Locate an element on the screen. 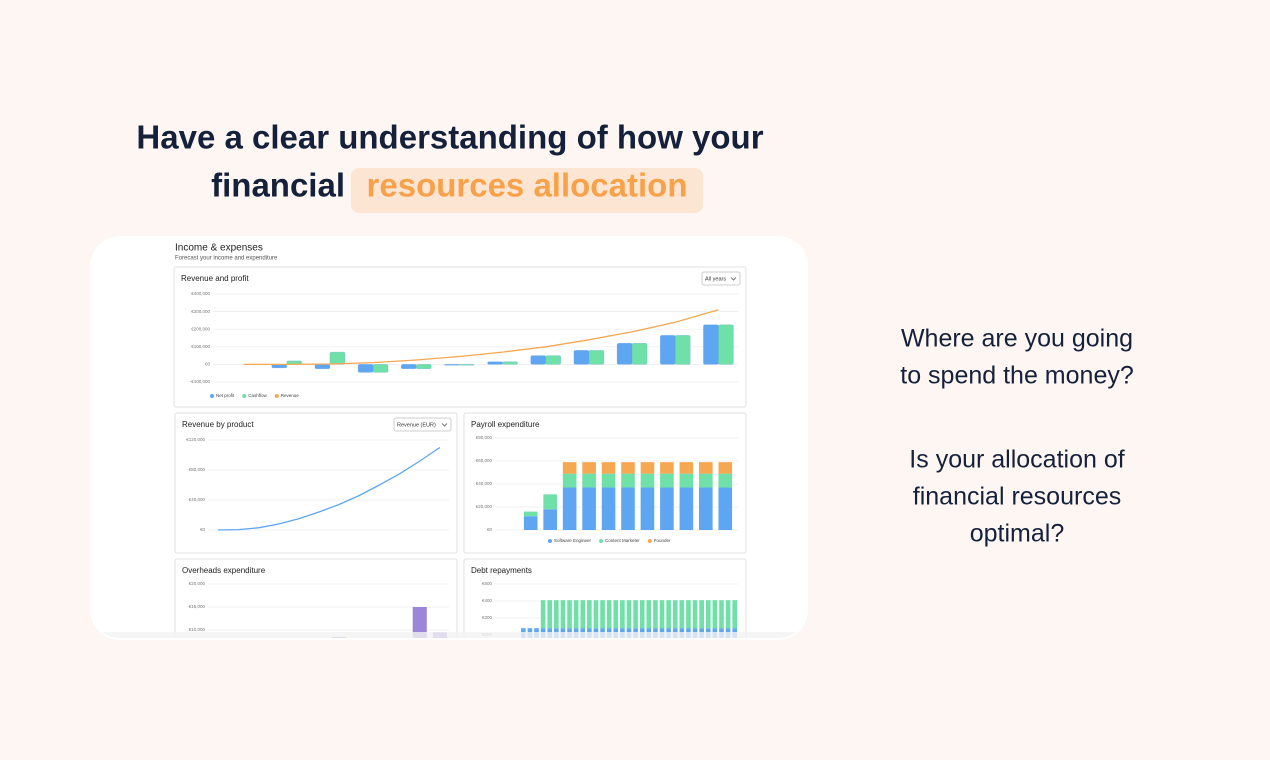 This screenshot has height=760, width=1270. y-tick-label: €20,000 is located at coordinates (197, 583).